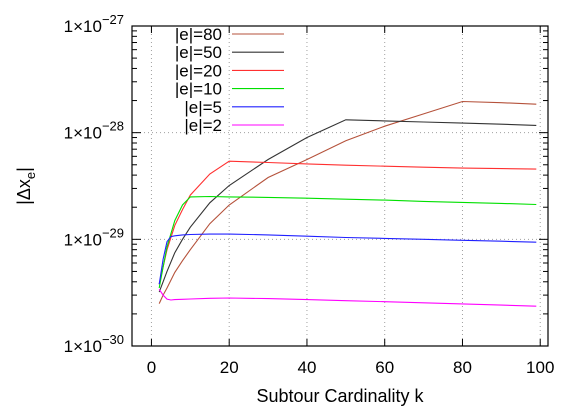 This screenshot has height=412, width=588. I want to click on legend-label: |e|=50, so click(198, 52).